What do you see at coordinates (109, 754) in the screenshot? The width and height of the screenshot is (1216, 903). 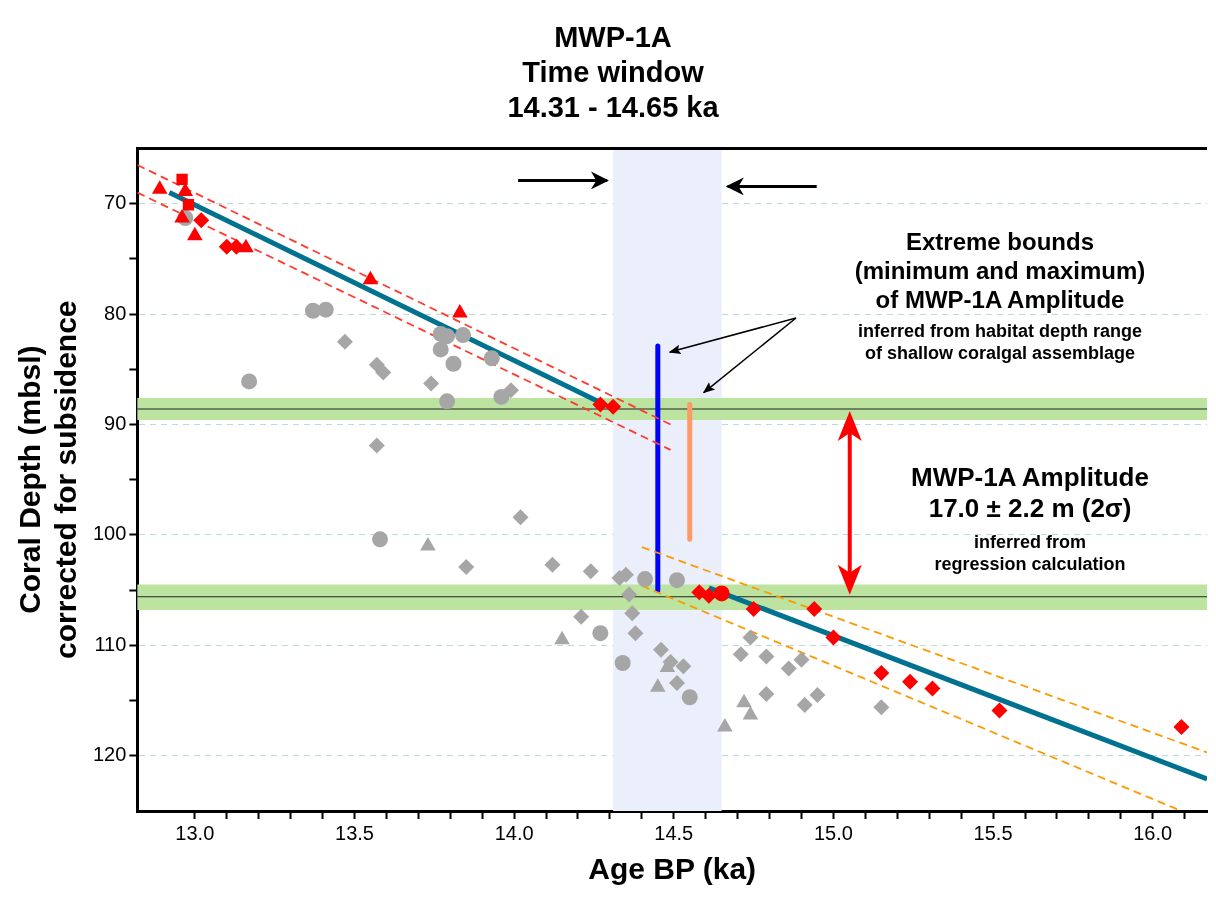 I see `y-tick-label: 120` at bounding box center [109, 754].